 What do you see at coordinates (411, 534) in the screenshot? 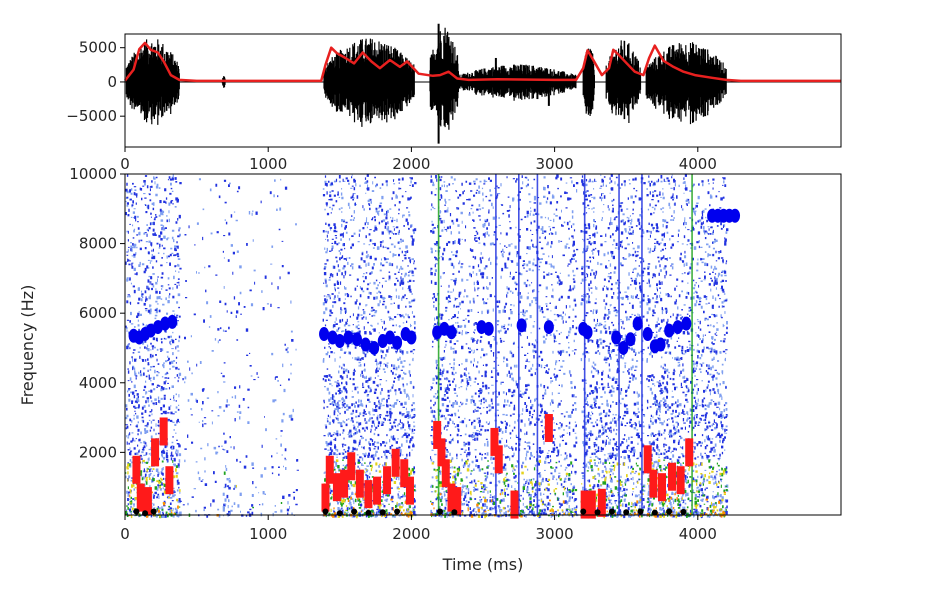
I see `spectrogram-x-tick-label: 2000` at bounding box center [411, 534].